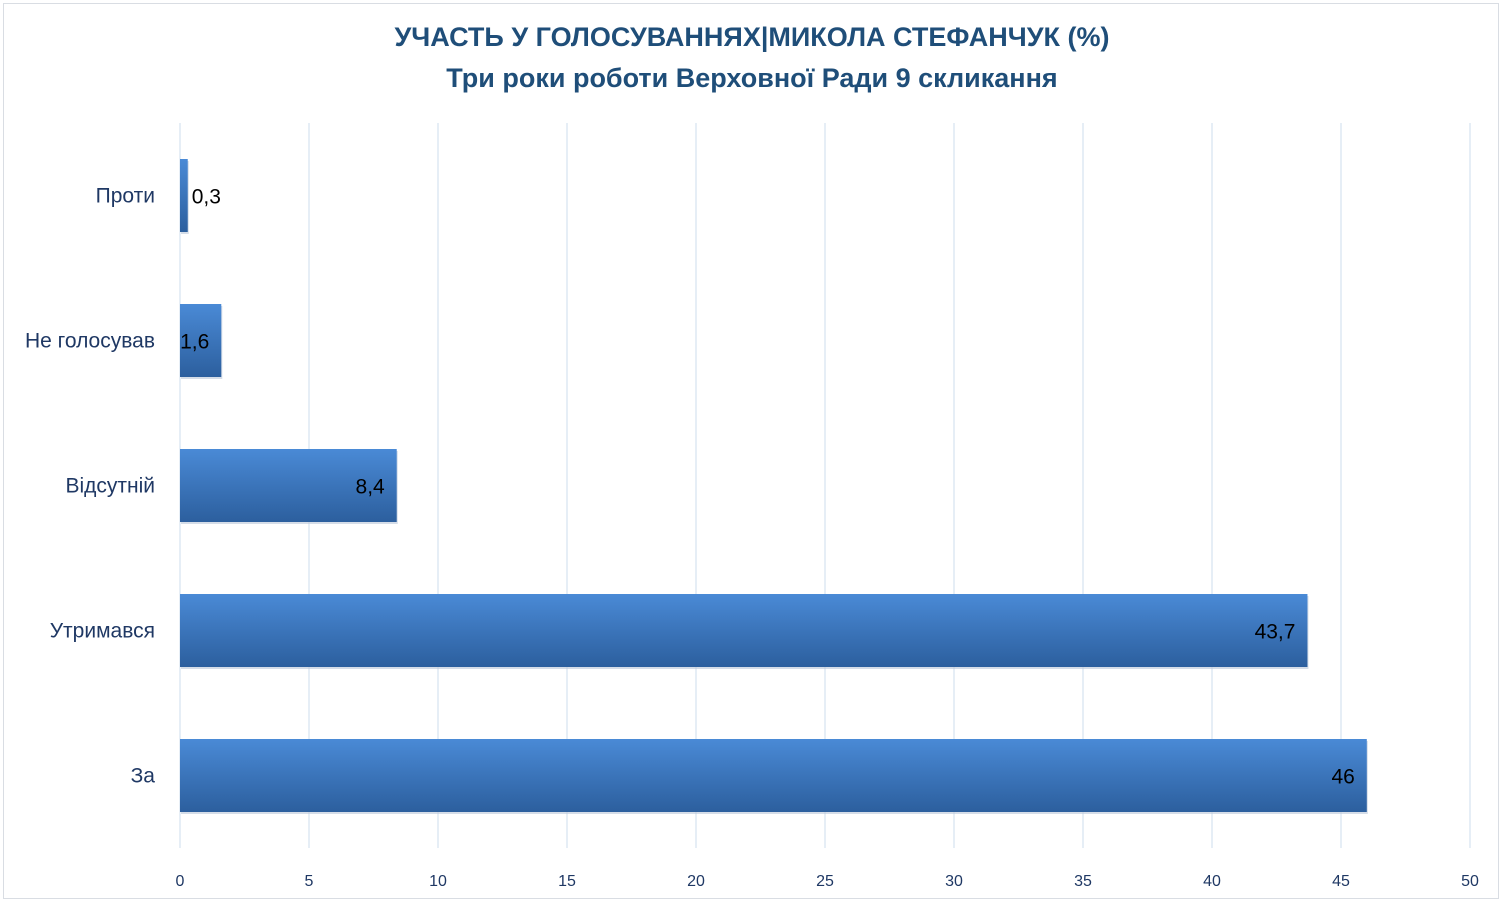 The height and width of the screenshot is (904, 1504). Describe the element at coordinates (1470, 881) in the screenshot. I see `x-tick-label: 50` at that location.